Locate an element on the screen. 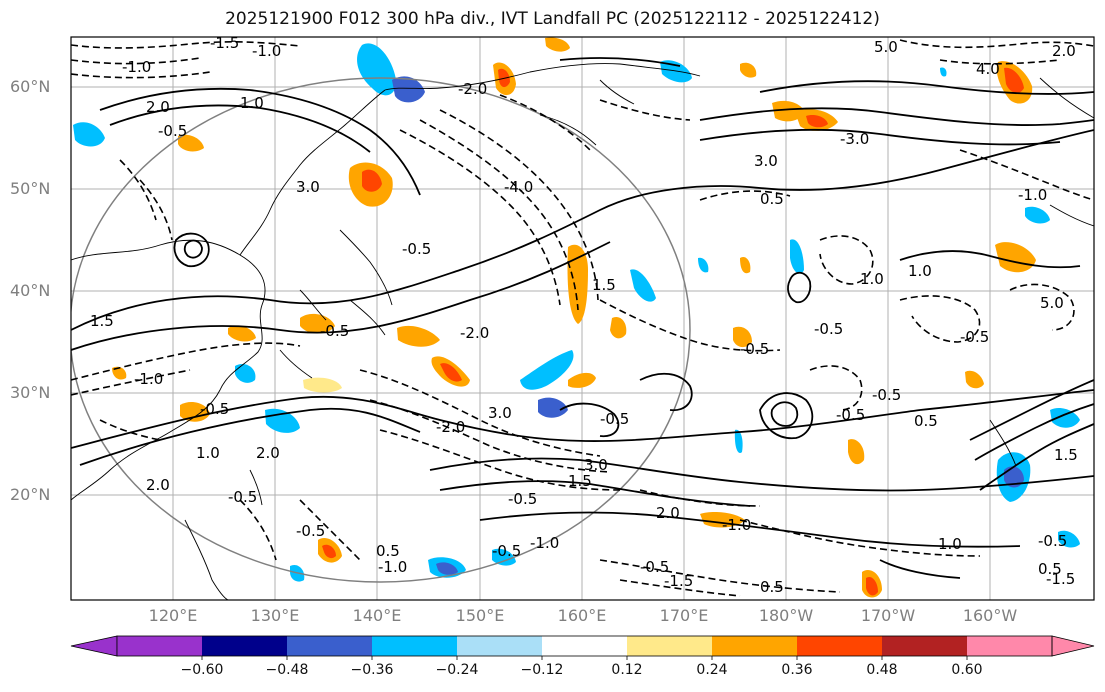  colorbar-tick-label: 0.12 is located at coordinates (627, 670).